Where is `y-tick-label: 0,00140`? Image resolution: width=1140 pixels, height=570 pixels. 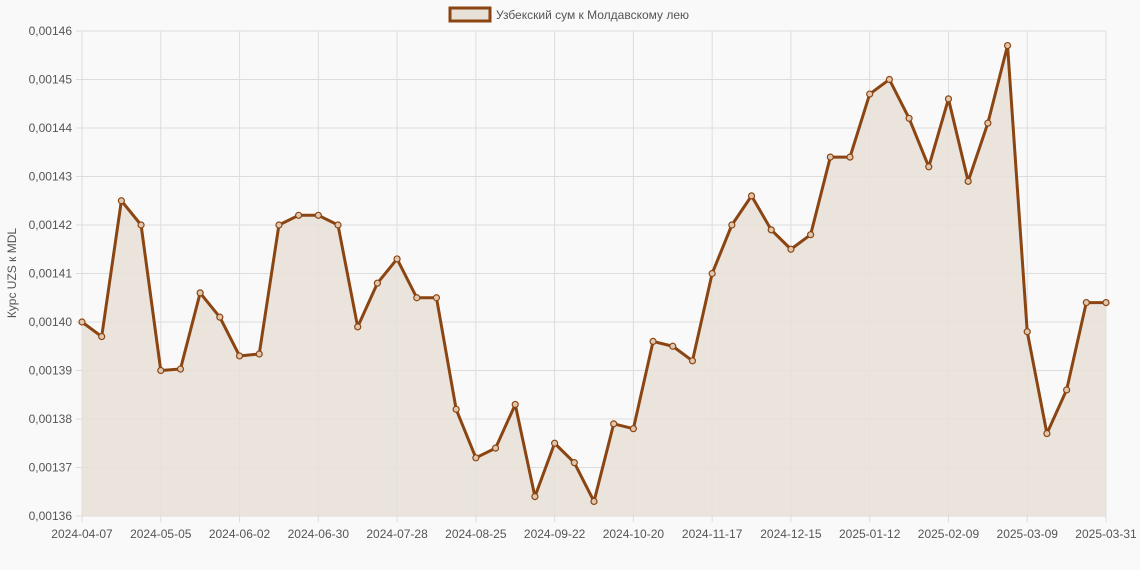 y-tick-label: 0,00140 is located at coordinates (51, 322).